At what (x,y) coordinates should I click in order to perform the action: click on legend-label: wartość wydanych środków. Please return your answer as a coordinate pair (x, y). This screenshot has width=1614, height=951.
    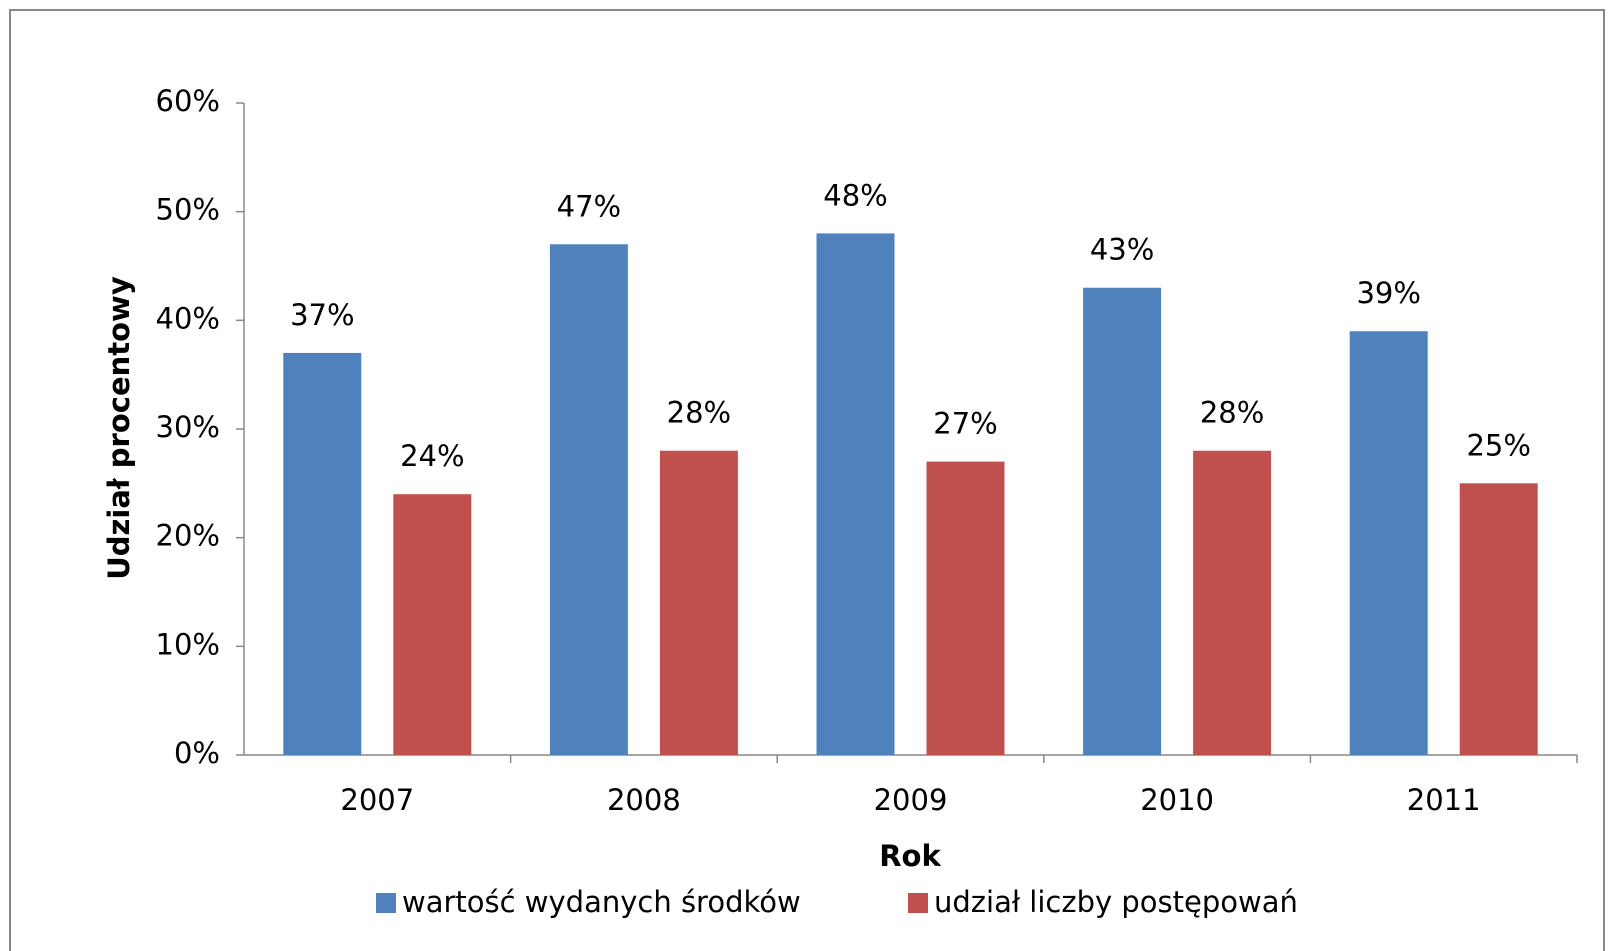
    Looking at the image, I should click on (601, 902).